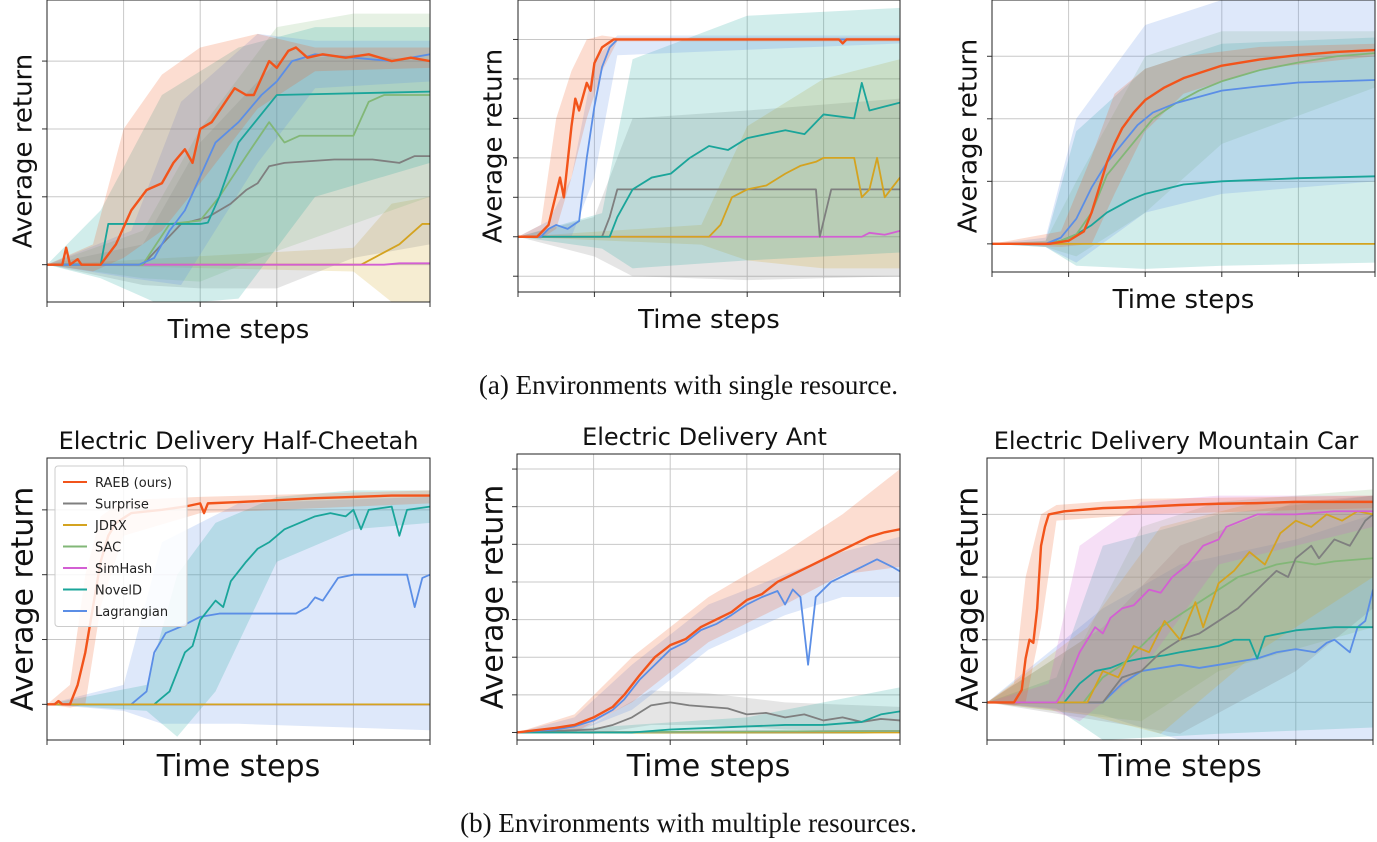 This screenshot has height=842, width=1377. What do you see at coordinates (688, 385) in the screenshot?
I see `caption-a: (a) Environments with single resource.` at bounding box center [688, 385].